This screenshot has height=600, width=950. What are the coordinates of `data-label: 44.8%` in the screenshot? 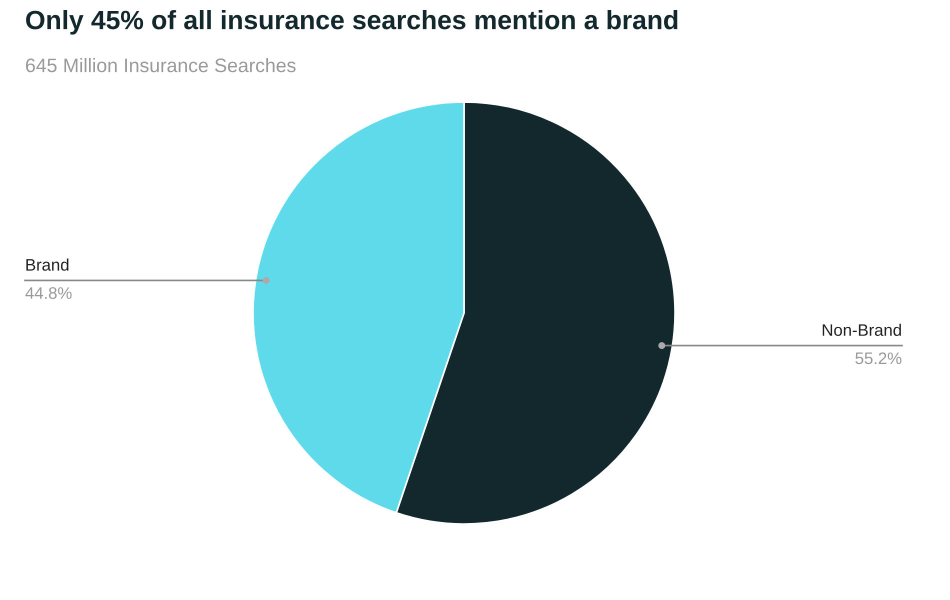 It's located at (48, 293).